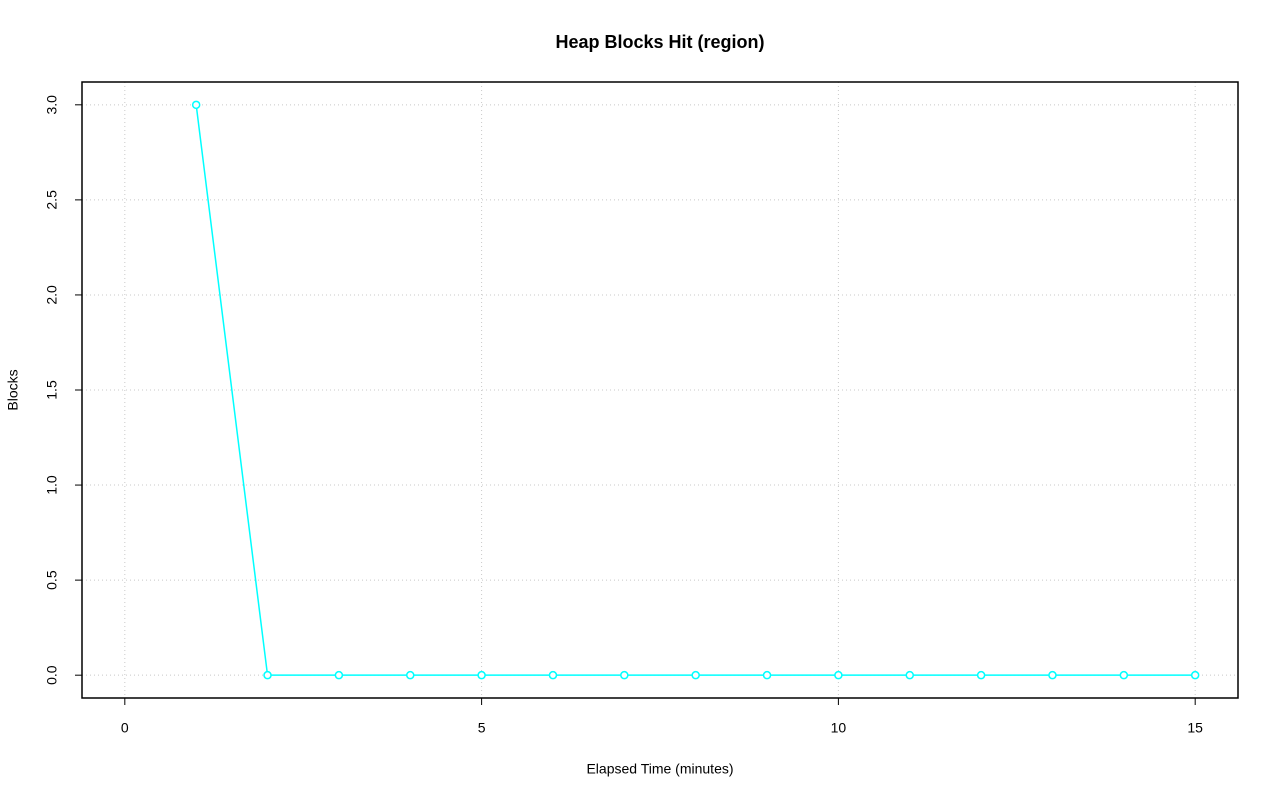 Image resolution: width=1280 pixels, height=801 pixels. Describe the element at coordinates (482, 728) in the screenshot. I see `x-tick-label: 5` at that location.